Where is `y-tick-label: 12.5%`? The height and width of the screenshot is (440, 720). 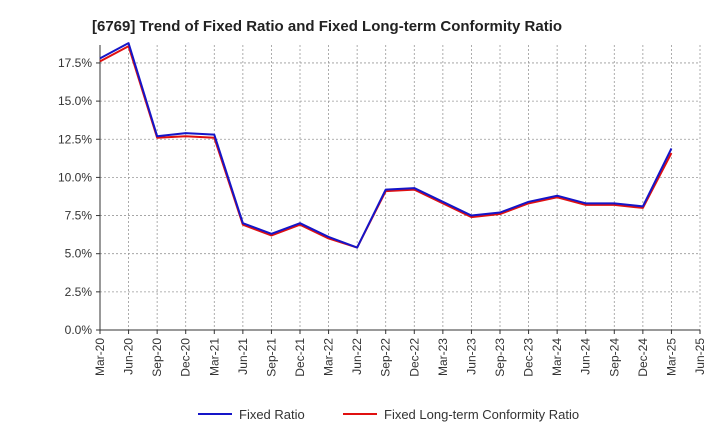 y-tick-label: 12.5% is located at coordinates (75, 139).